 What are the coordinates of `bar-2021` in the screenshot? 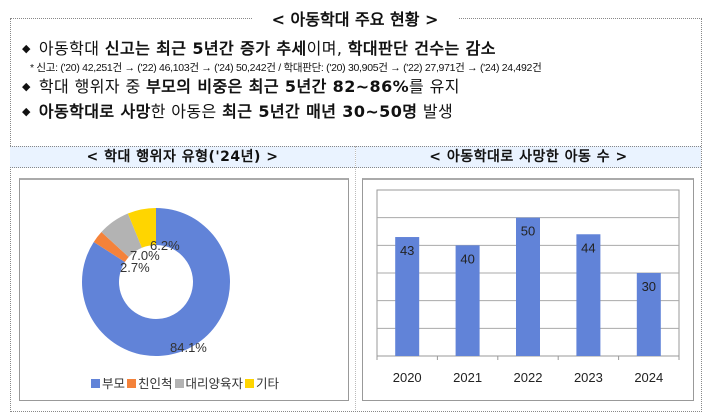 It's located at (467, 300).